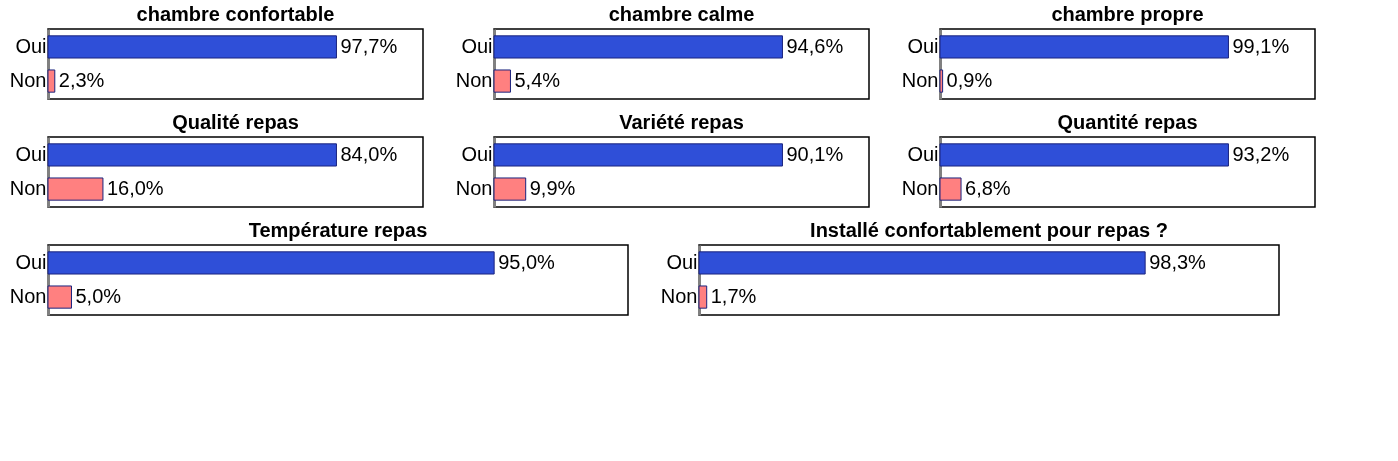 This screenshot has height=461, width=1398. What do you see at coordinates (369, 45) in the screenshot?
I see `data-label: 97,7%` at bounding box center [369, 45].